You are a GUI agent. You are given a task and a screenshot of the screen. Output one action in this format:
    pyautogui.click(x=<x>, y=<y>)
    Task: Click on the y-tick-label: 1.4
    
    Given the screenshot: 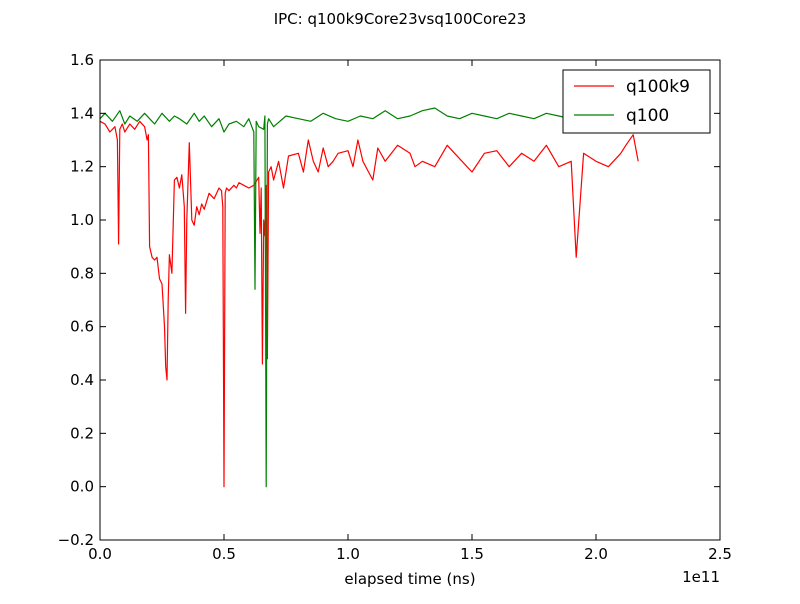 What is the action you would take?
    pyautogui.click(x=82, y=113)
    